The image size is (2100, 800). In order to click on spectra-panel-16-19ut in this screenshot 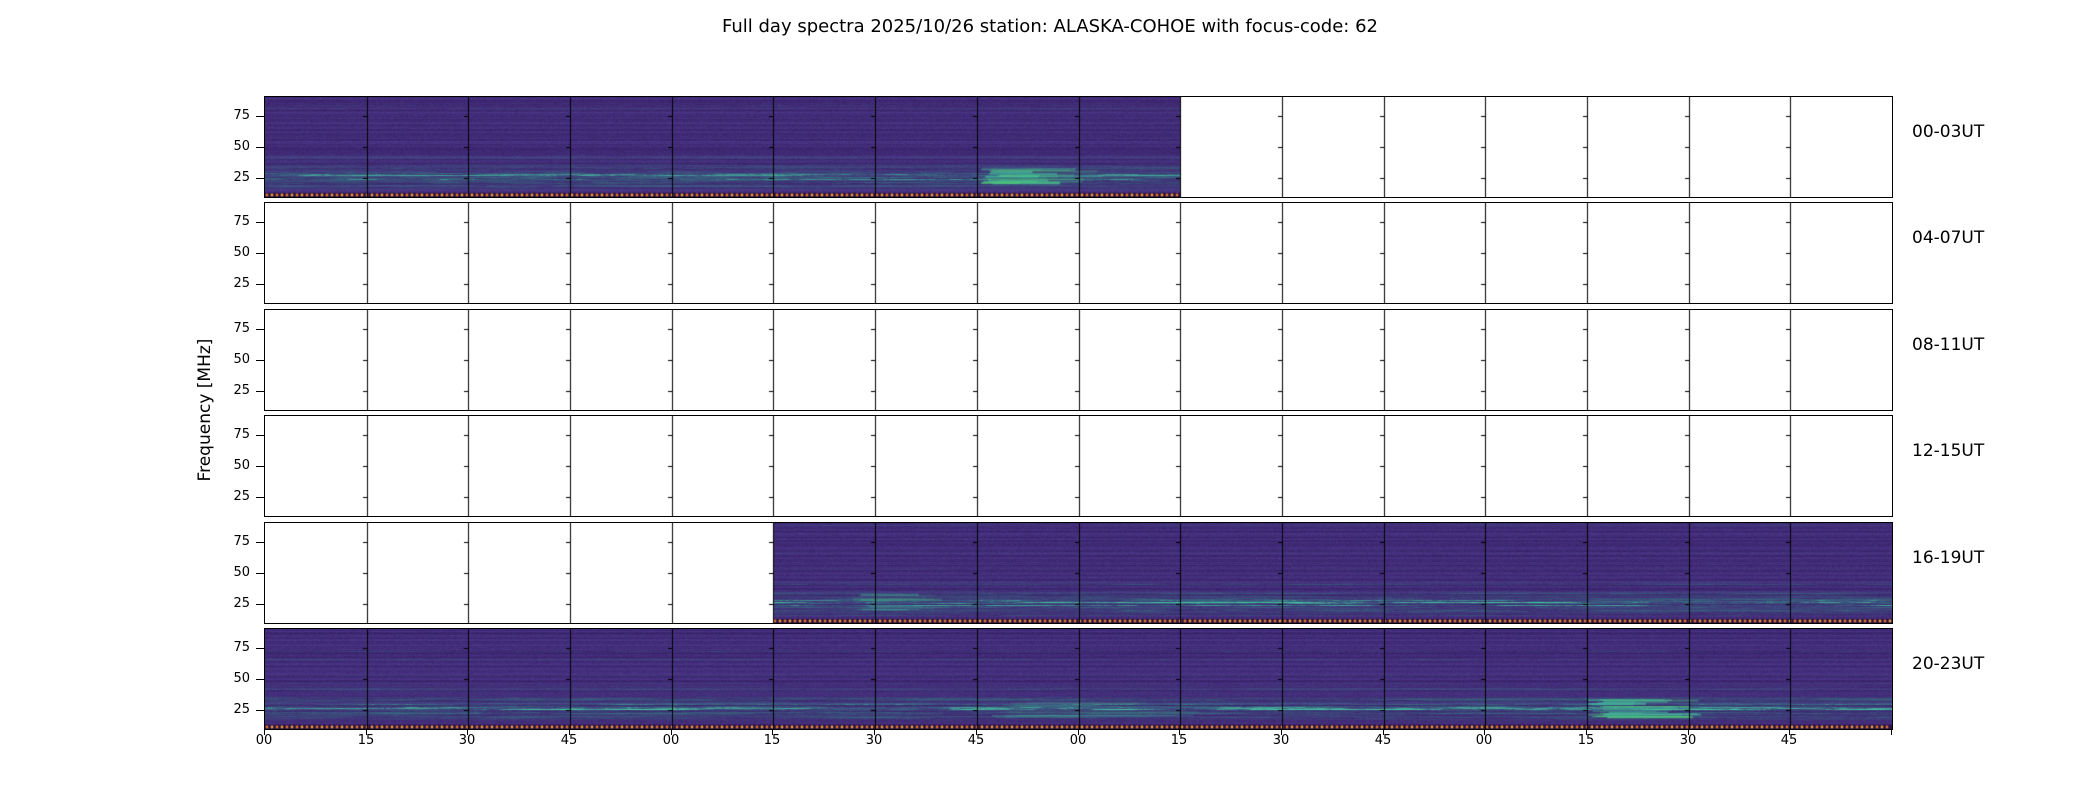, I will do `click(1078, 573)`.